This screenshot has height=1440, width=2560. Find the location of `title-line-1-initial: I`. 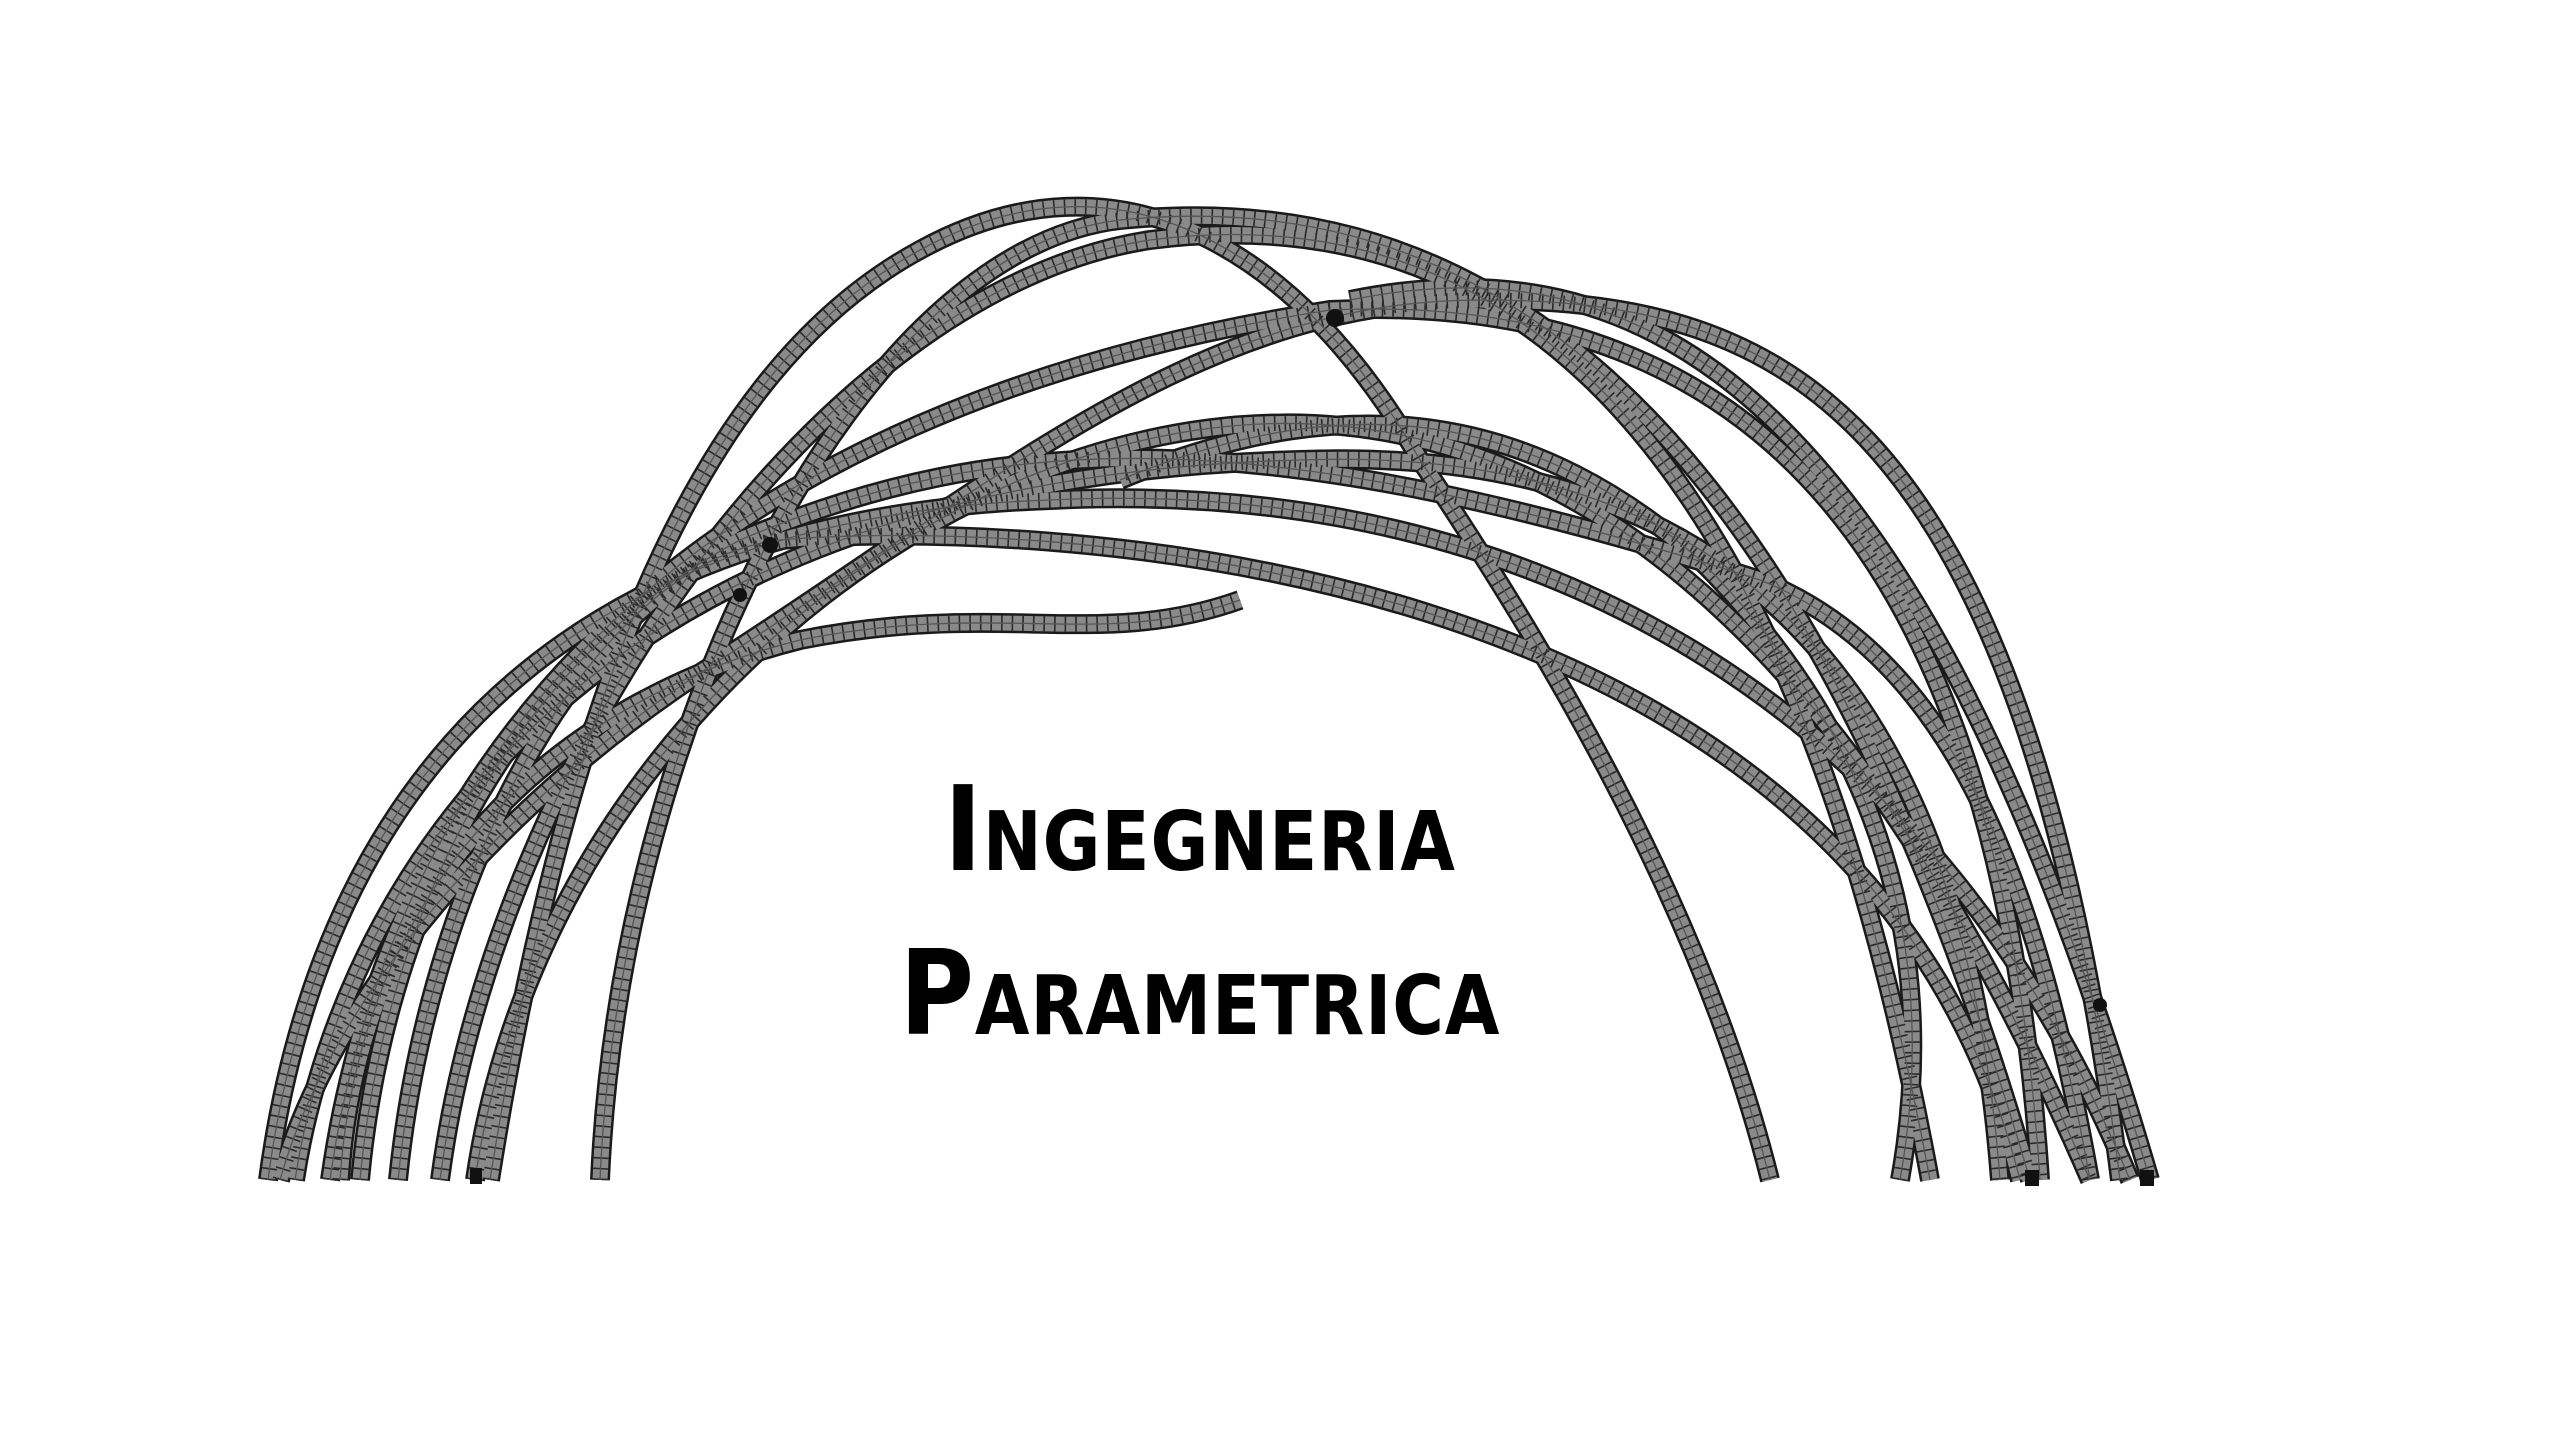

title-line-1-initial: I is located at coordinates (963, 829).